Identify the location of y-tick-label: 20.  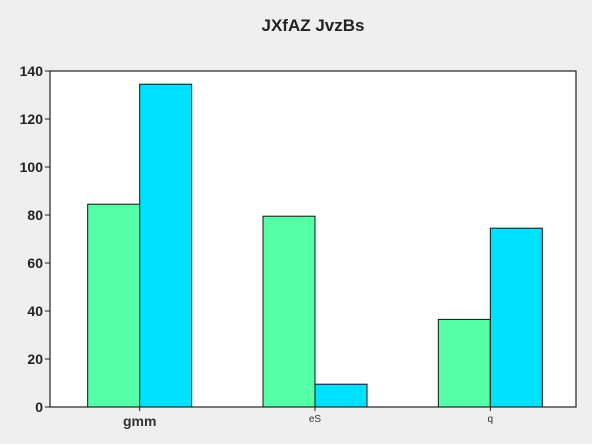
(35, 359).